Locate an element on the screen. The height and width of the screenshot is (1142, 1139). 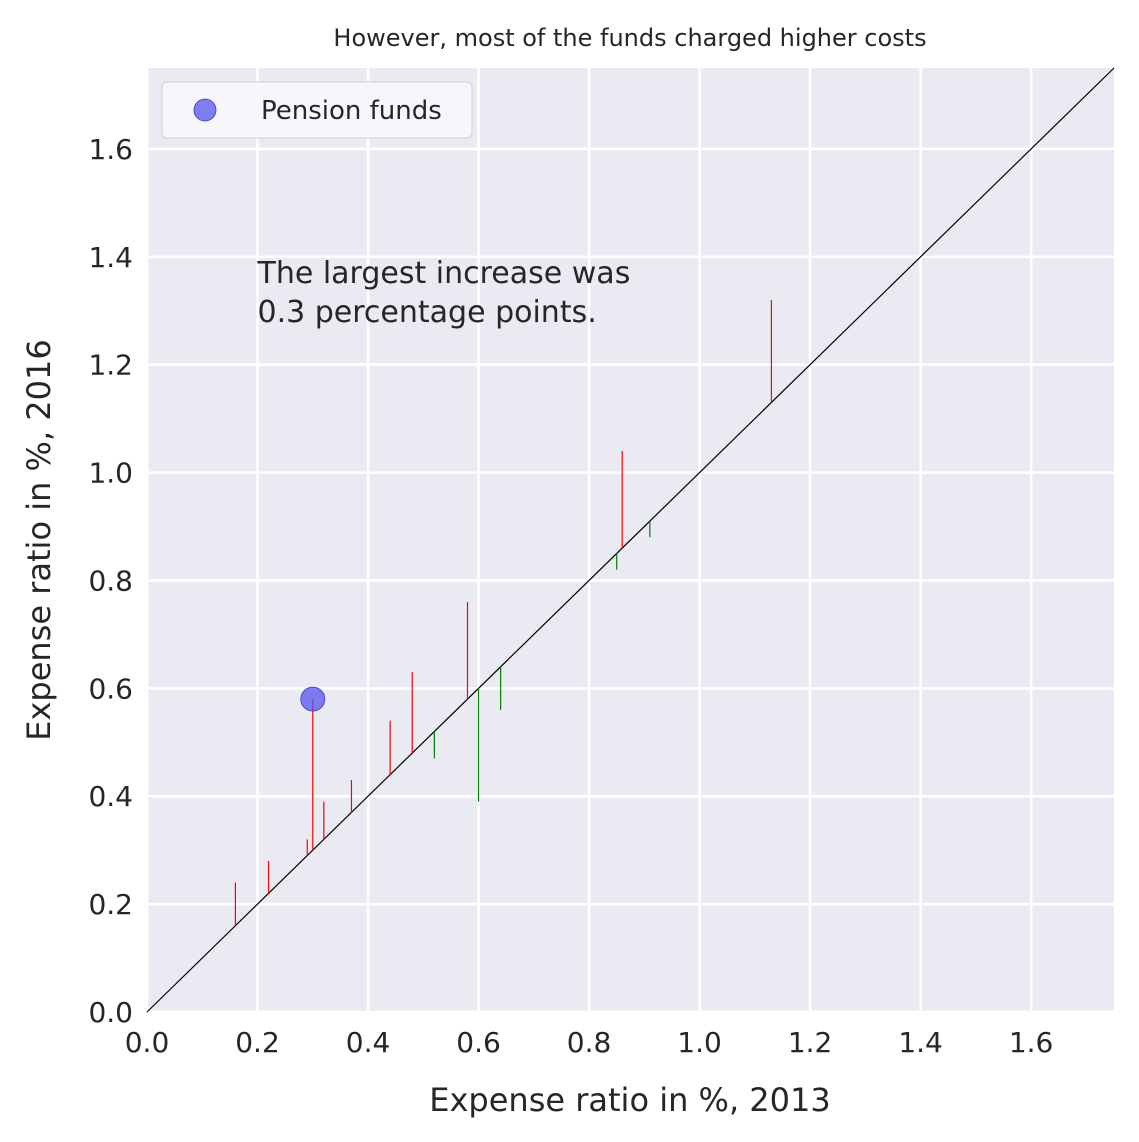
y-tick-label: 0.2 is located at coordinates (110, 904).